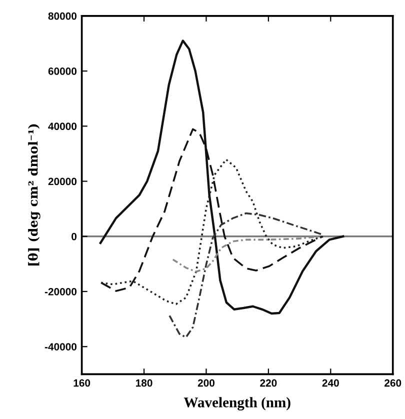  What do you see at coordinates (393, 383) in the screenshot?
I see `x-tick-label: 260` at bounding box center [393, 383].